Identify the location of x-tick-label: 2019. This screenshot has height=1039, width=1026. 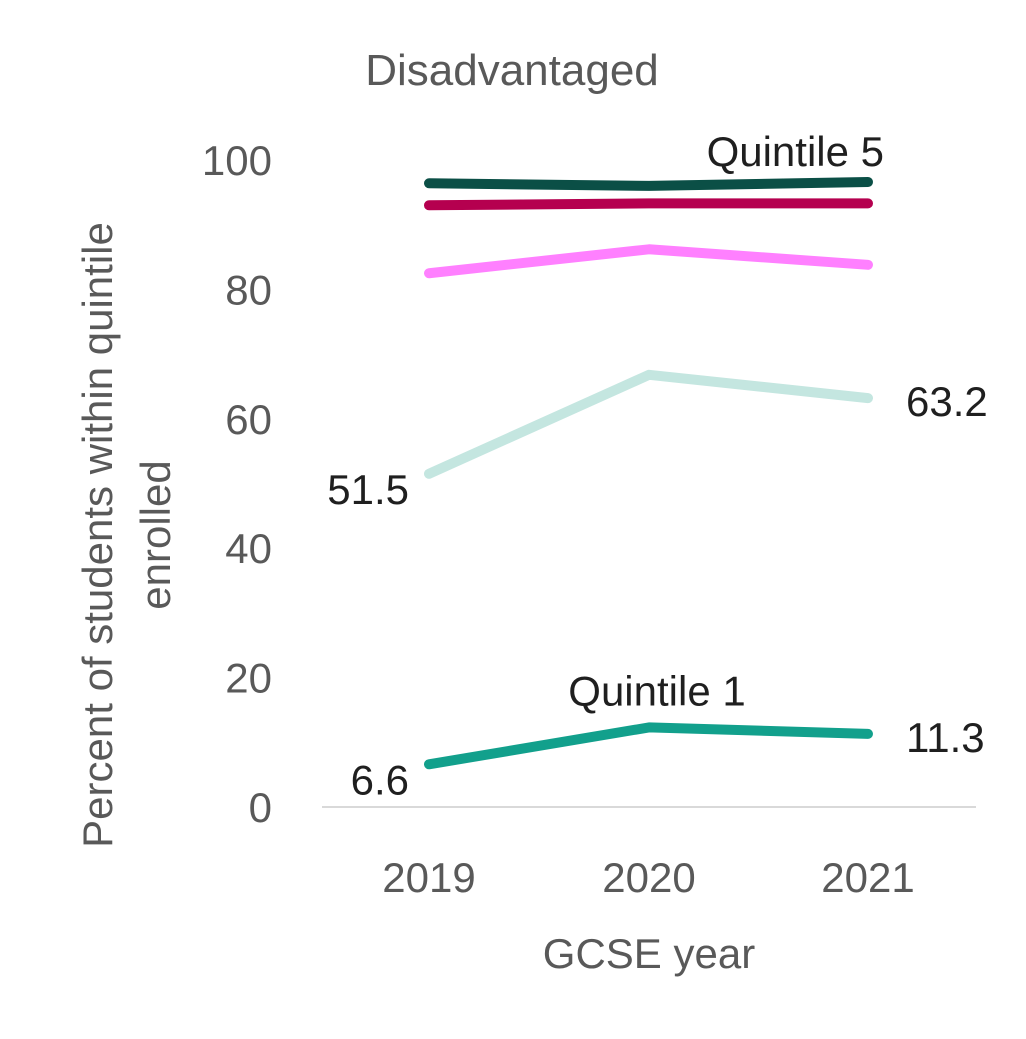
(428, 877).